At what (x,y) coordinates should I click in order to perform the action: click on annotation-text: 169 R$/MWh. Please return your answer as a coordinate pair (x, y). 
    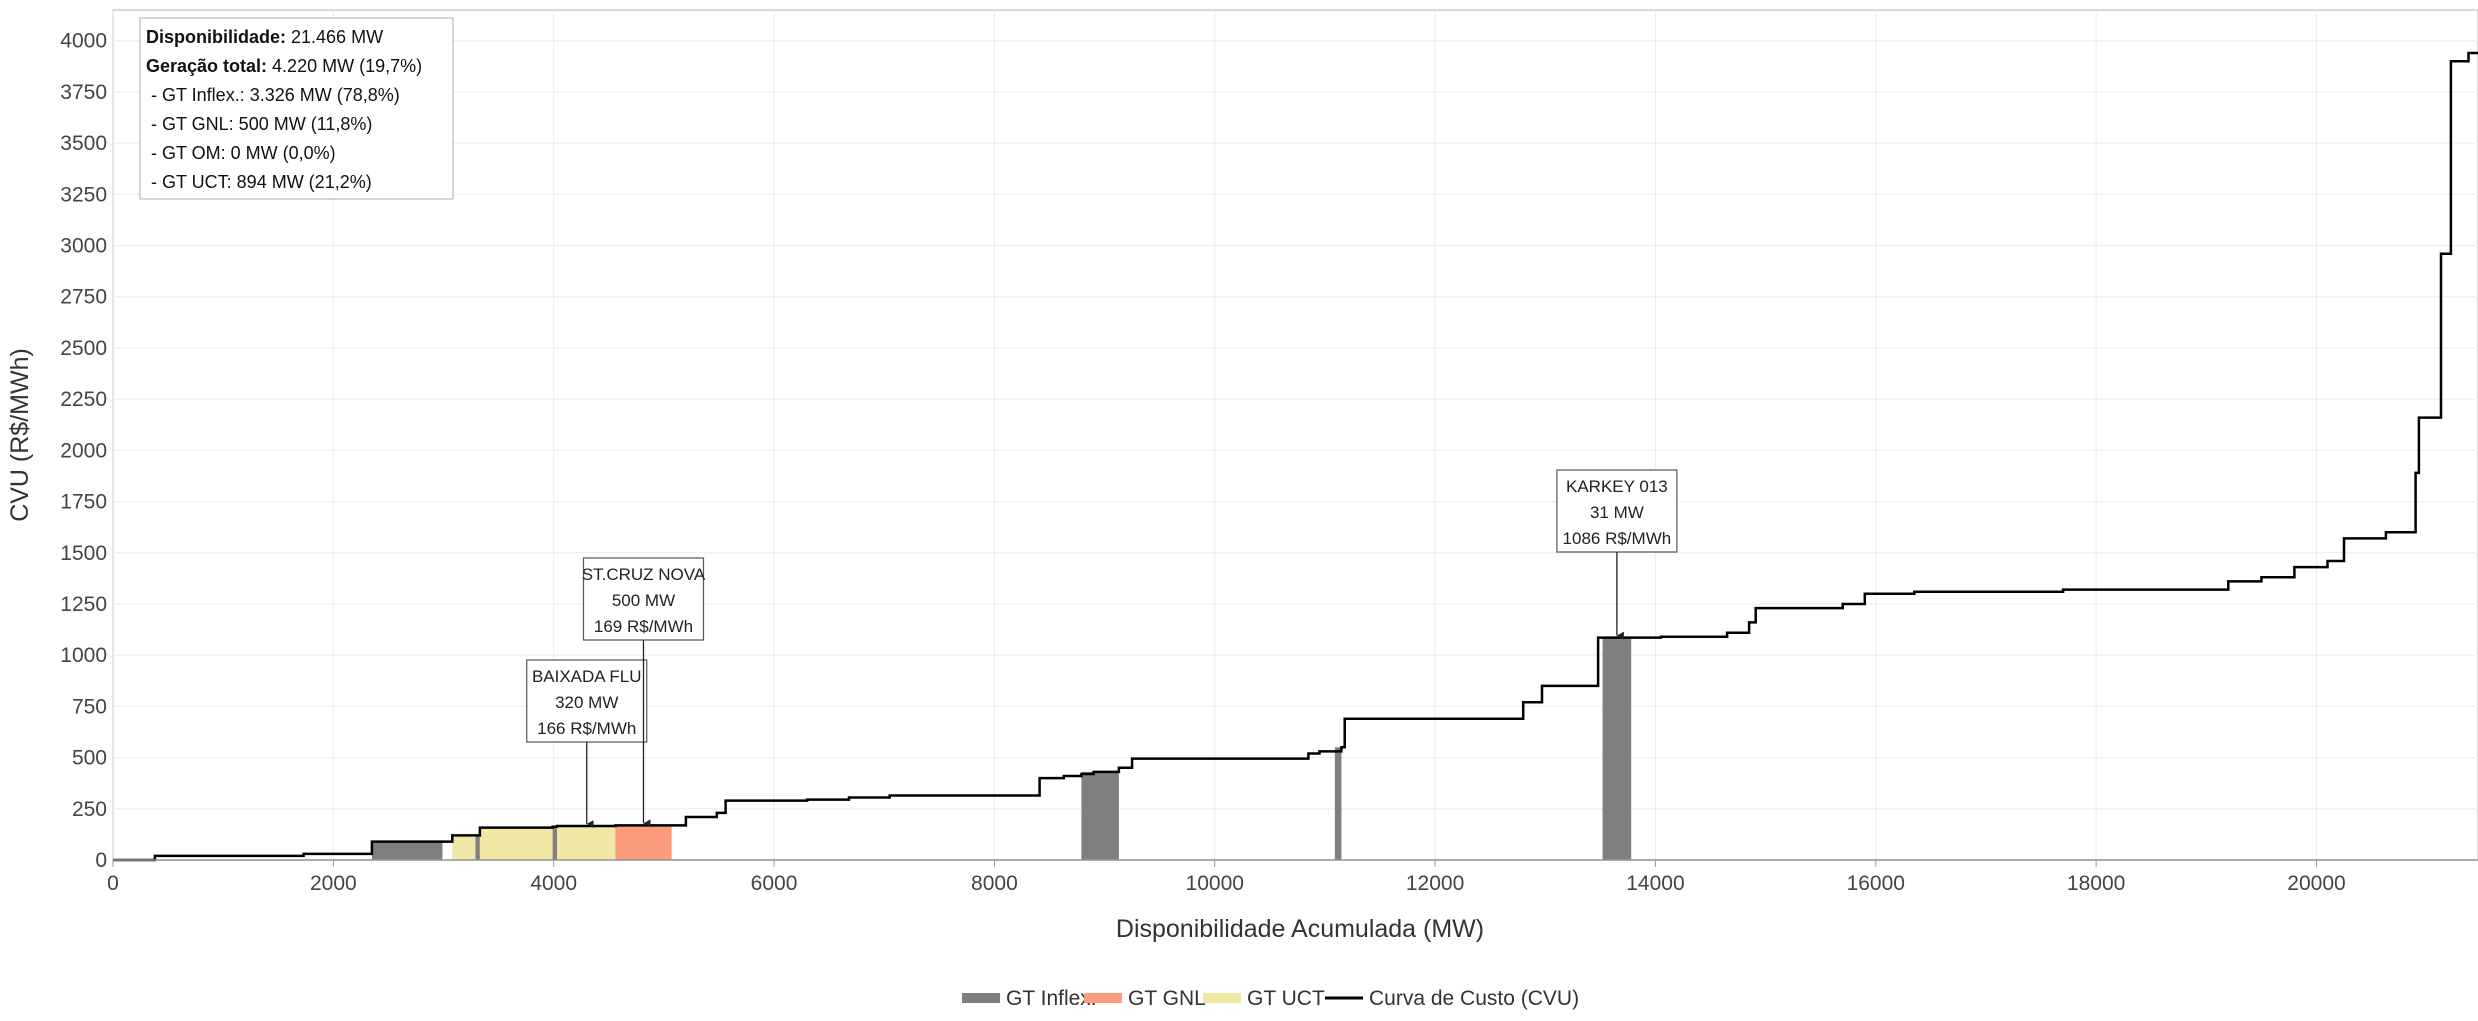
    Looking at the image, I should click on (643, 626).